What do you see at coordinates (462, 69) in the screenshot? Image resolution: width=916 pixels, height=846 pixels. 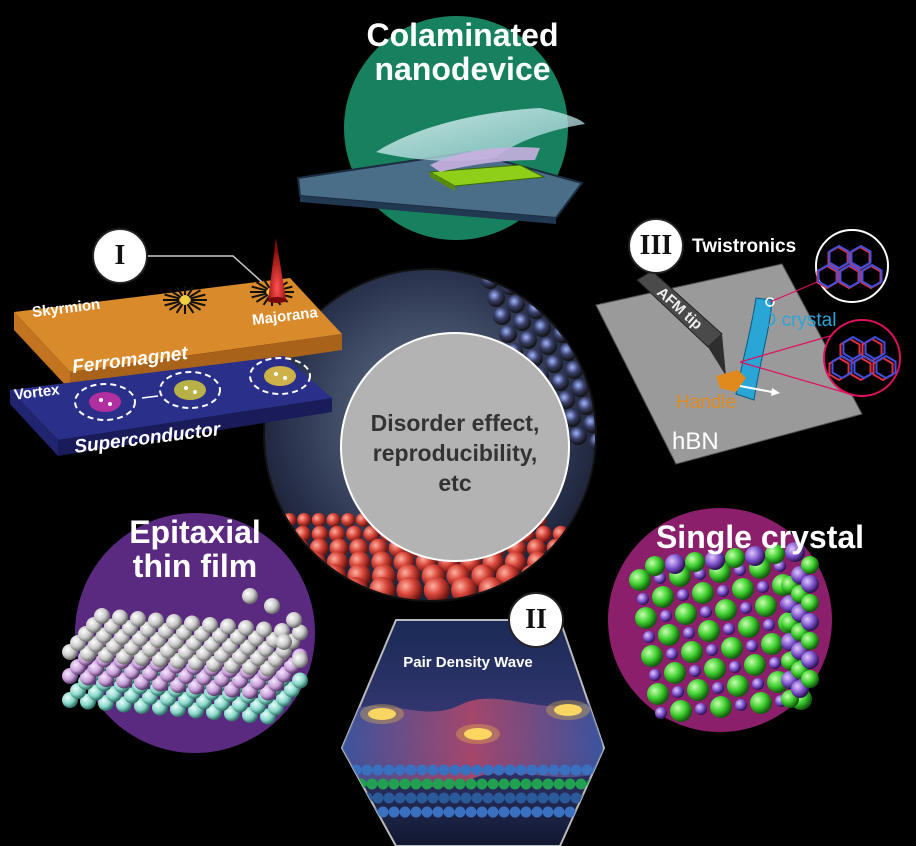 I see `colaminated-line2: nanodevice` at bounding box center [462, 69].